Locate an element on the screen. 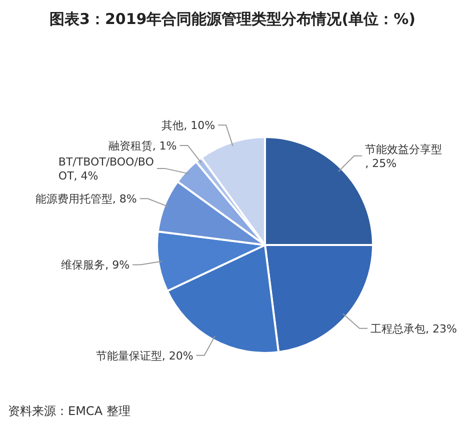 The width and height of the screenshot is (465, 429). value-label: , 1% is located at coordinates (164, 145).